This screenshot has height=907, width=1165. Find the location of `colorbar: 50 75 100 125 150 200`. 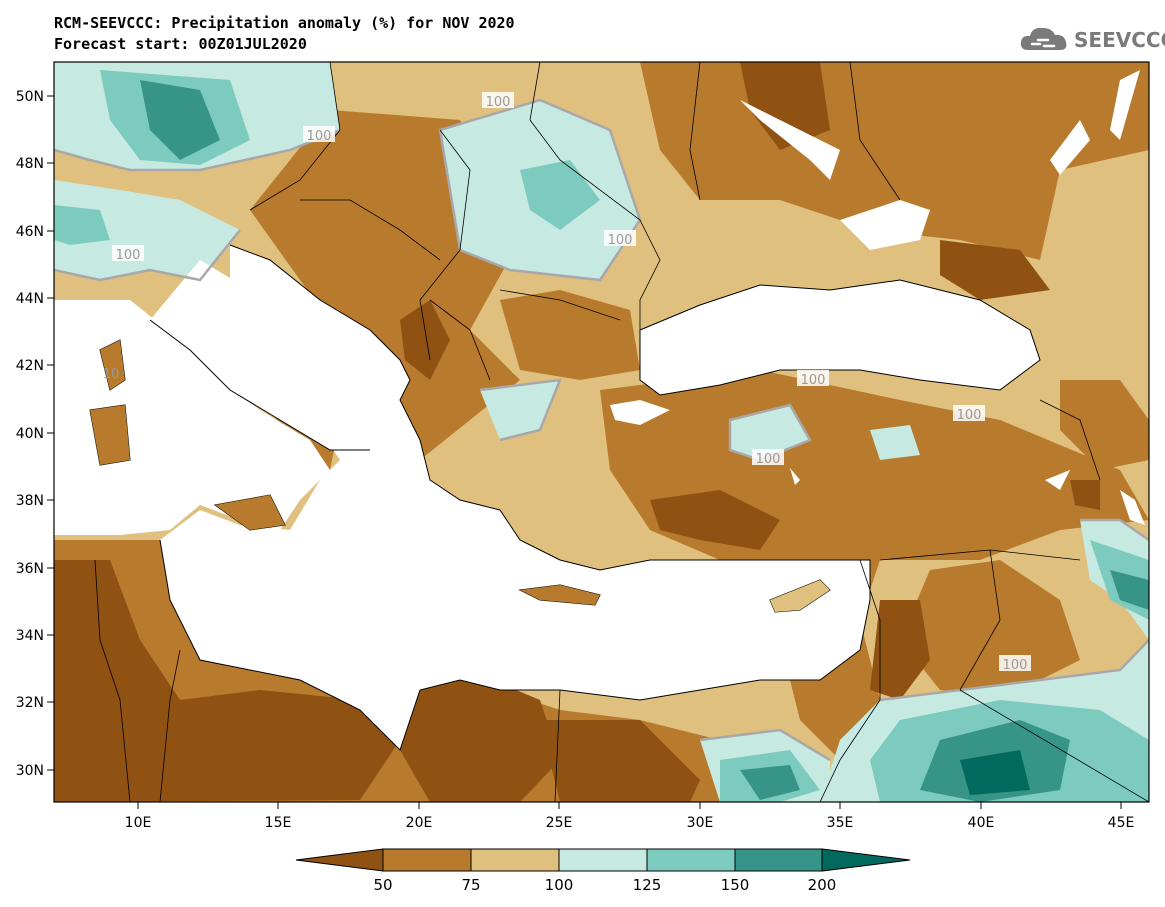

colorbar: 50 75 100 125 150 200 is located at coordinates (603, 871).